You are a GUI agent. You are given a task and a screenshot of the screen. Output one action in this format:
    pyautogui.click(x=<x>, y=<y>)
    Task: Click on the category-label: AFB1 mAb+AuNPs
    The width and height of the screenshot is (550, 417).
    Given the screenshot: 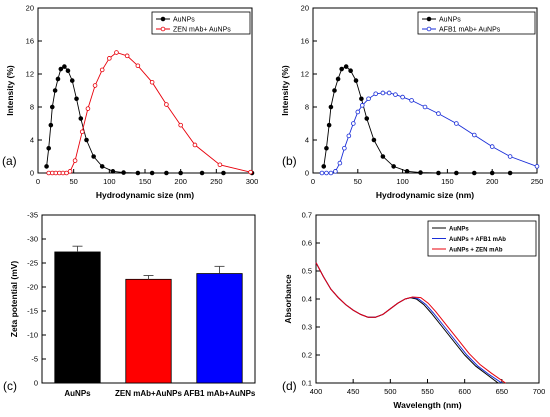 What is the action you would take?
    pyautogui.click(x=220, y=393)
    